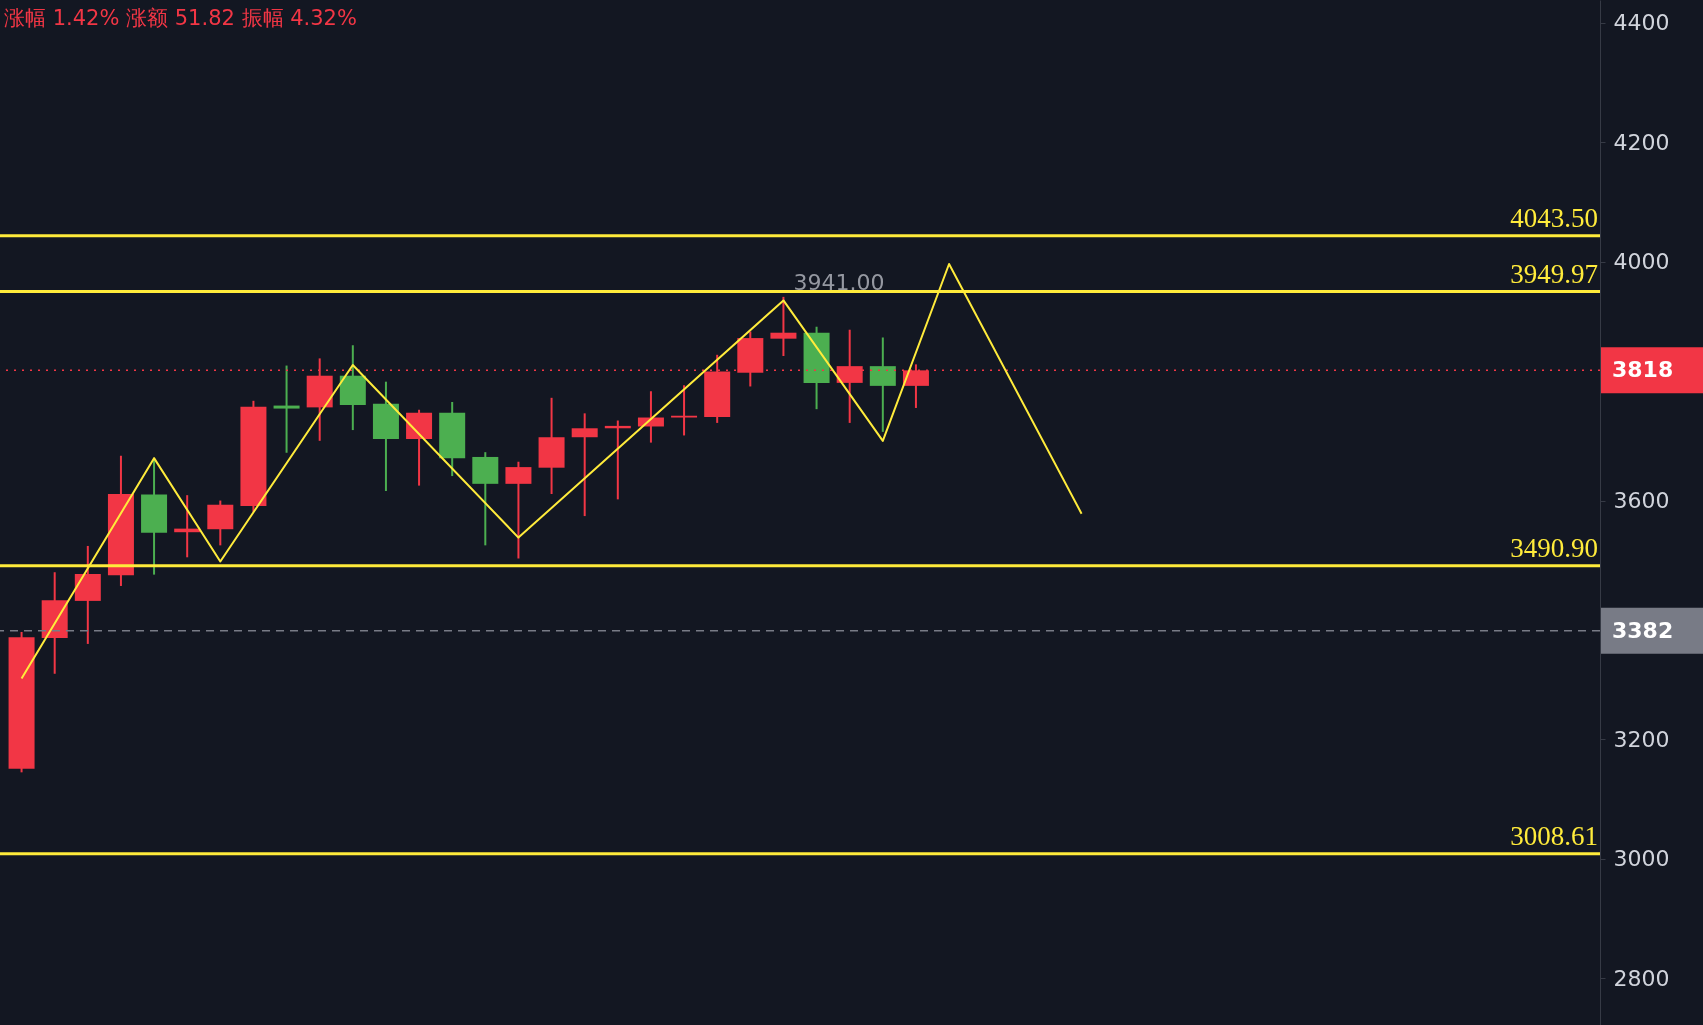 Image resolution: width=1703 pixels, height=1025 pixels. I want to click on y-tick-label: 3600, so click(1641, 501).